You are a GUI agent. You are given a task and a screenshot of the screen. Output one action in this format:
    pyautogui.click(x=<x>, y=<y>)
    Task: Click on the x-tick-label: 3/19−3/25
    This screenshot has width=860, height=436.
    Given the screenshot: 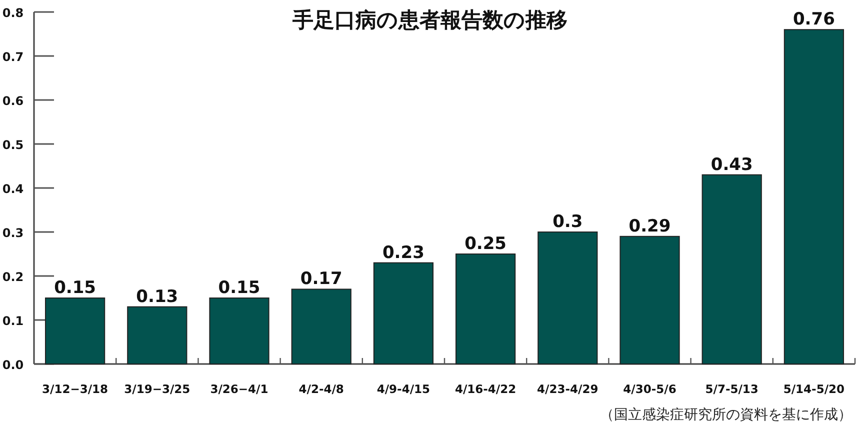 What is the action you would take?
    pyautogui.click(x=157, y=389)
    